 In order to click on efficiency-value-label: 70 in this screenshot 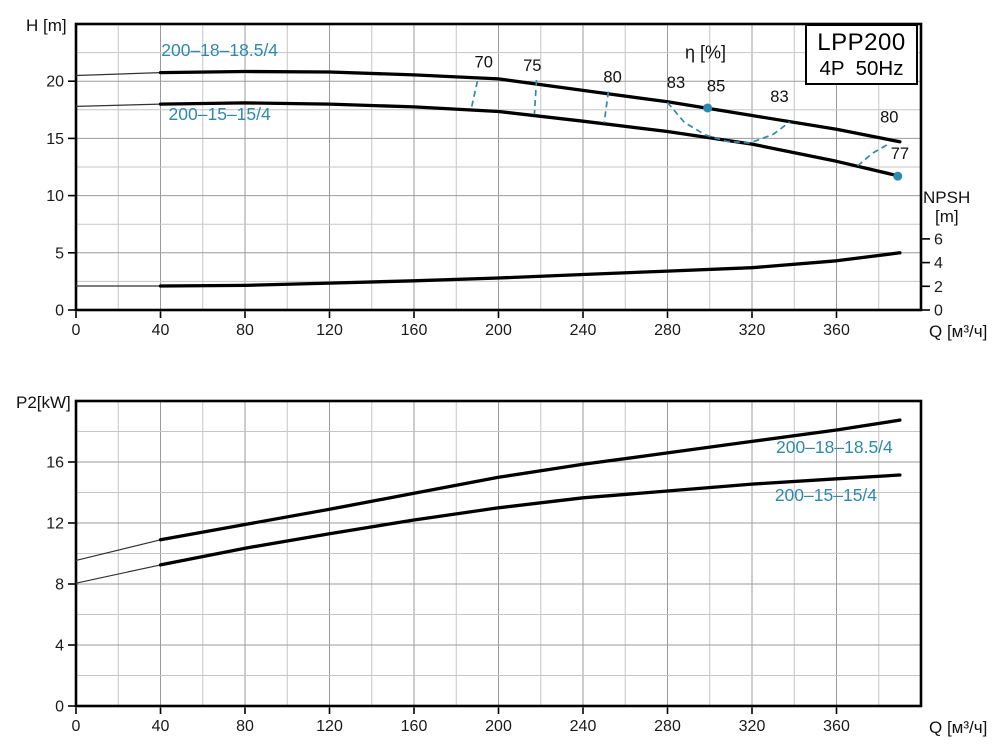, I will do `click(484, 62)`.